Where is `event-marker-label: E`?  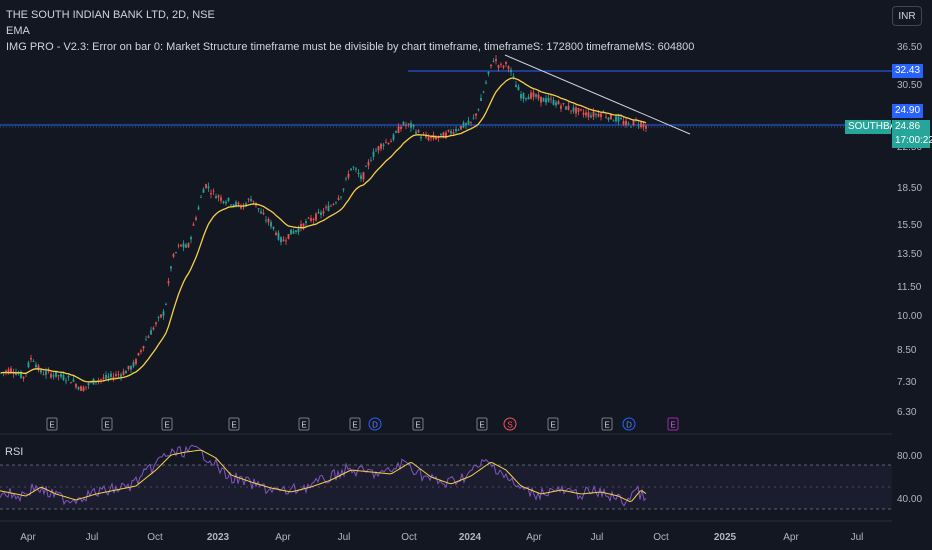 event-marker-label: E is located at coordinates (552, 425).